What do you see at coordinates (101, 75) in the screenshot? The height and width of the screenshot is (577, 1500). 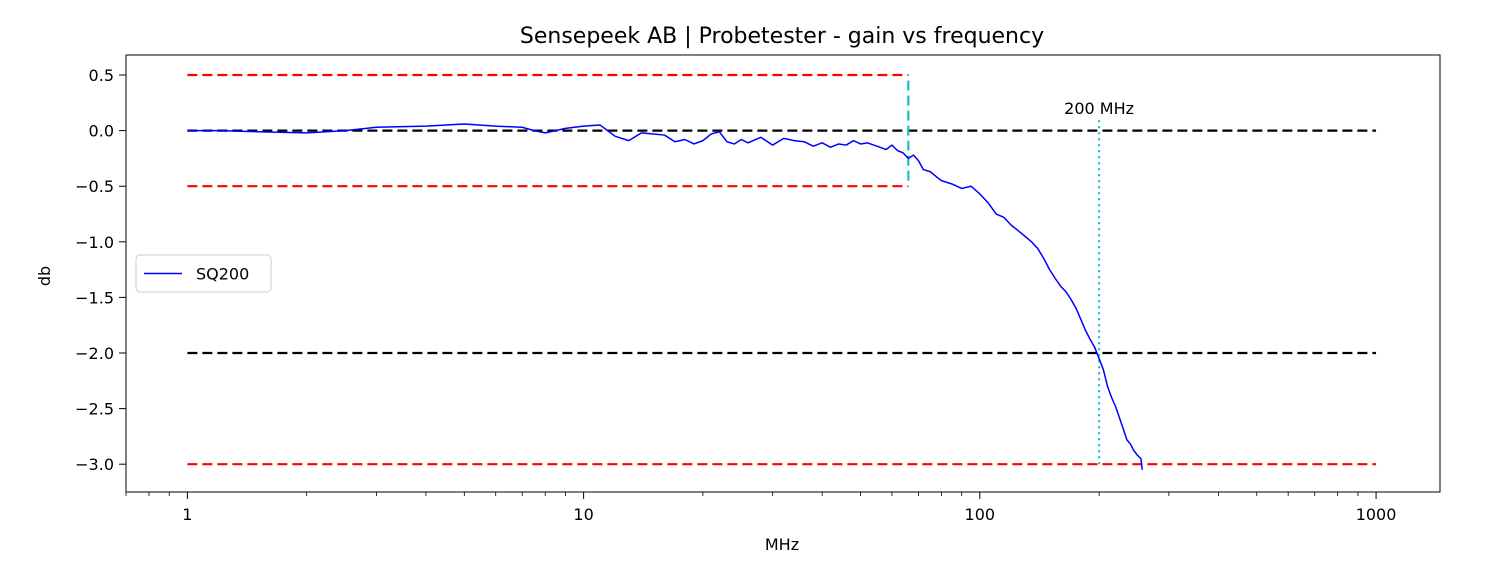 I see `y-tick-label: 0.5` at bounding box center [101, 75].